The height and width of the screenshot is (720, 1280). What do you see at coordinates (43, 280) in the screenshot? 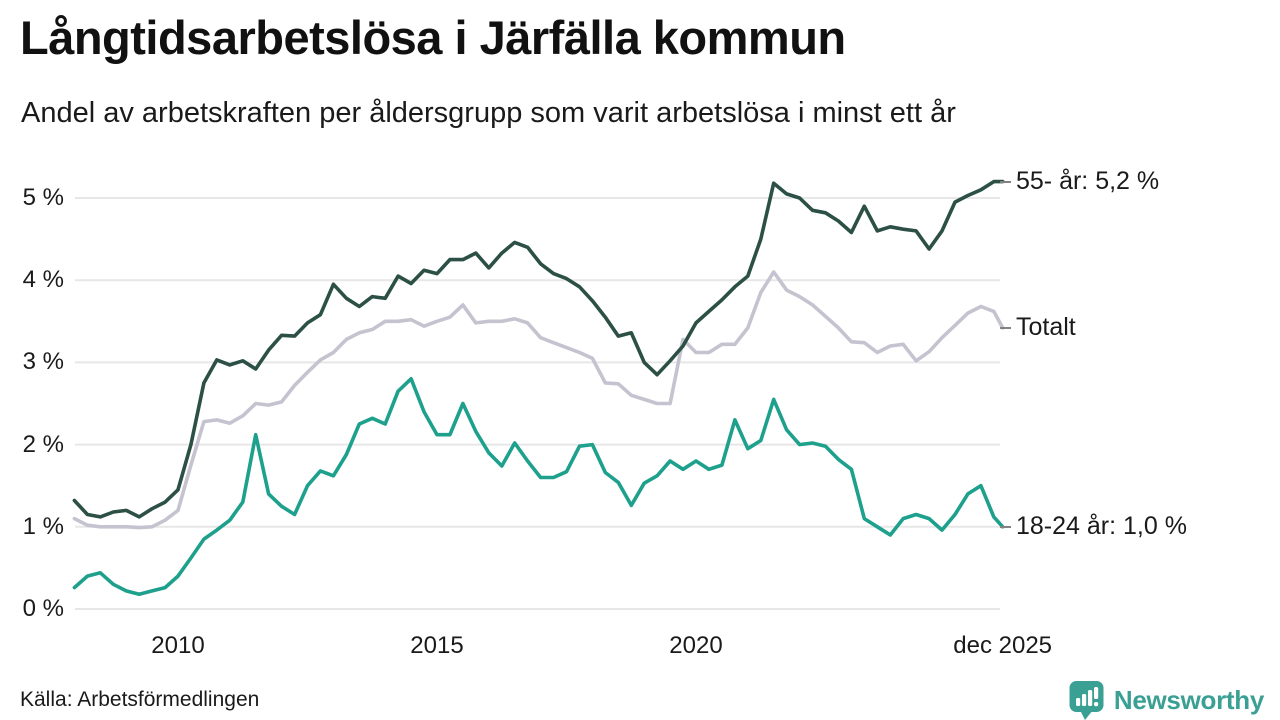
I see `y-tick-4pct: 4 %` at bounding box center [43, 280].